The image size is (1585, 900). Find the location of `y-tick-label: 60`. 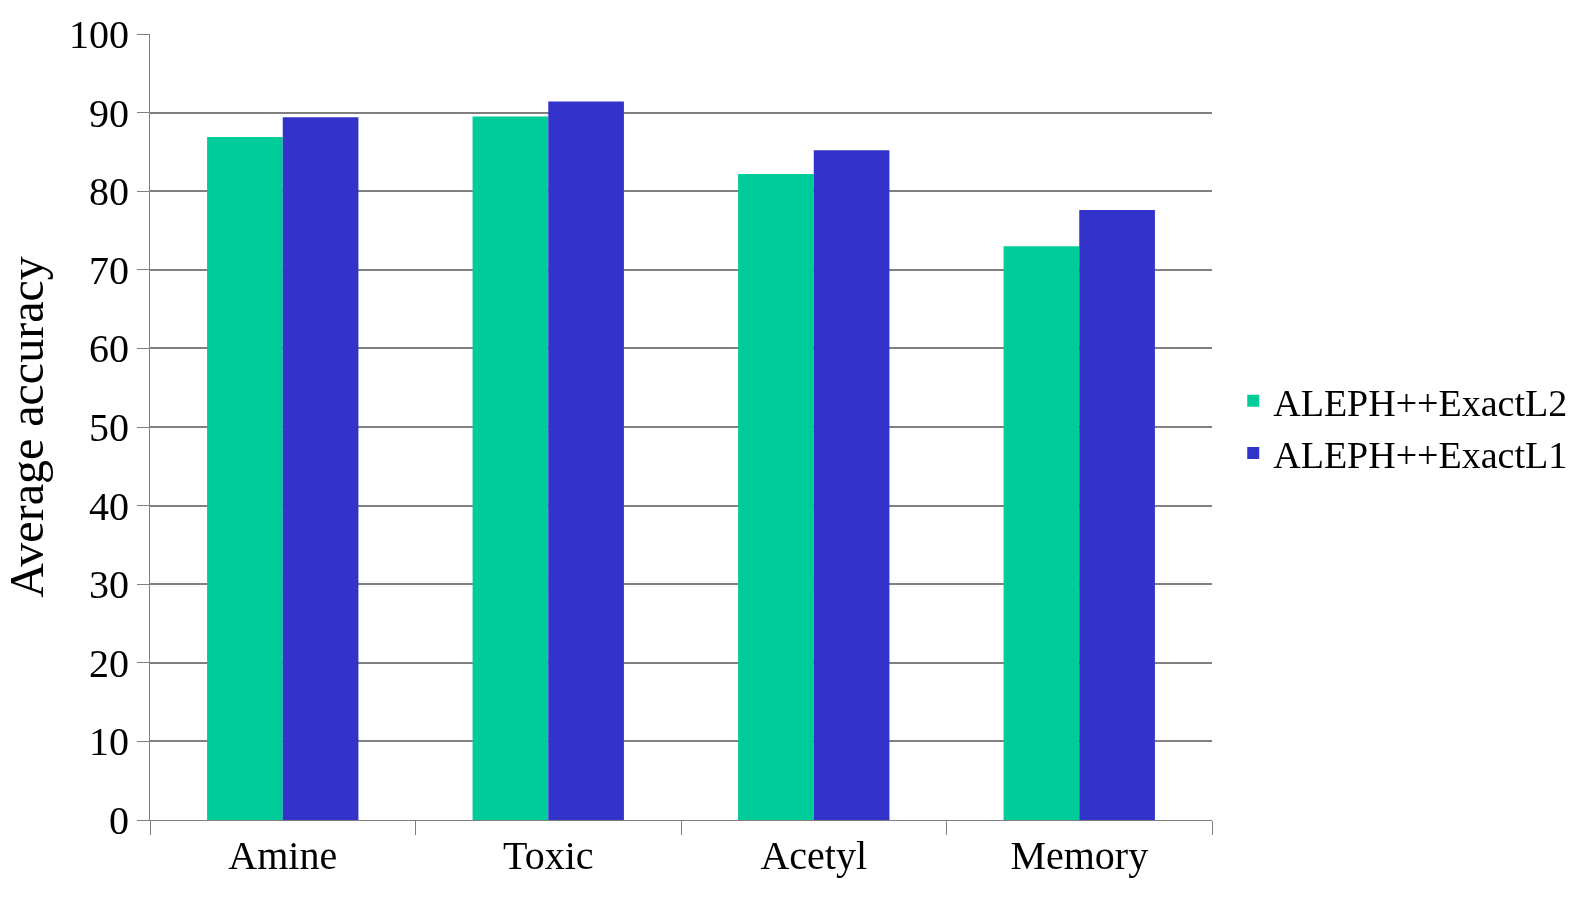

y-tick-label: 60 is located at coordinates (109, 349).